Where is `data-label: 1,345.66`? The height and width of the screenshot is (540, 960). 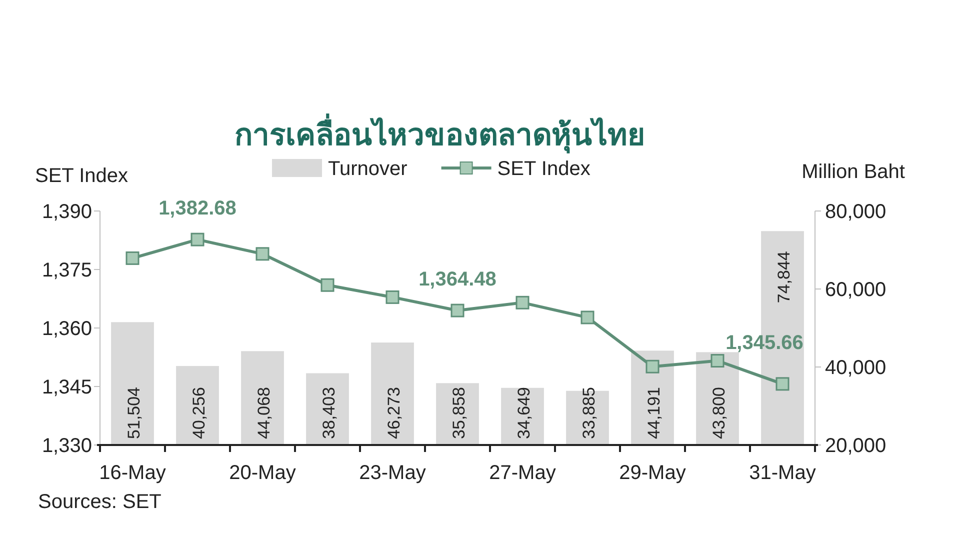 data-label: 1,345.66 is located at coordinates (765, 343).